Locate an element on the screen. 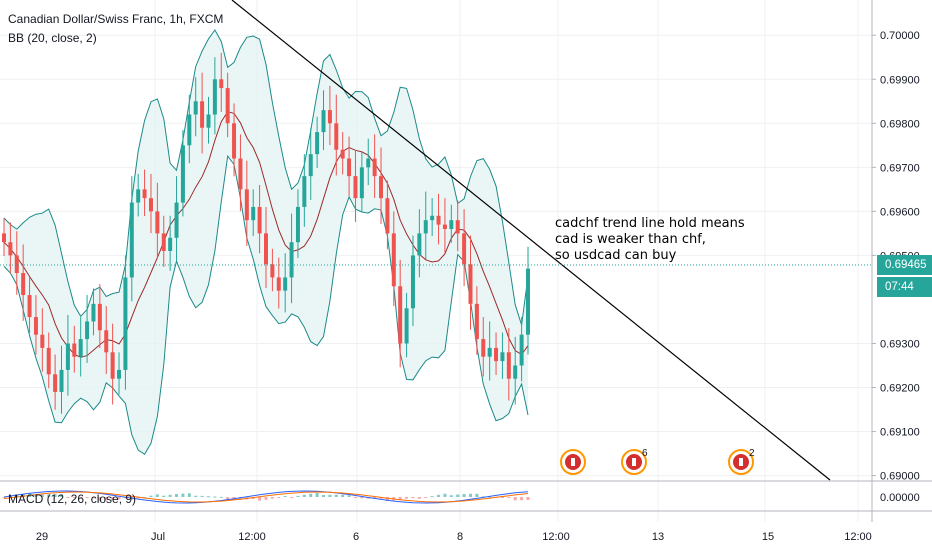  canada-flag-icon: 6 is located at coordinates (634, 461).